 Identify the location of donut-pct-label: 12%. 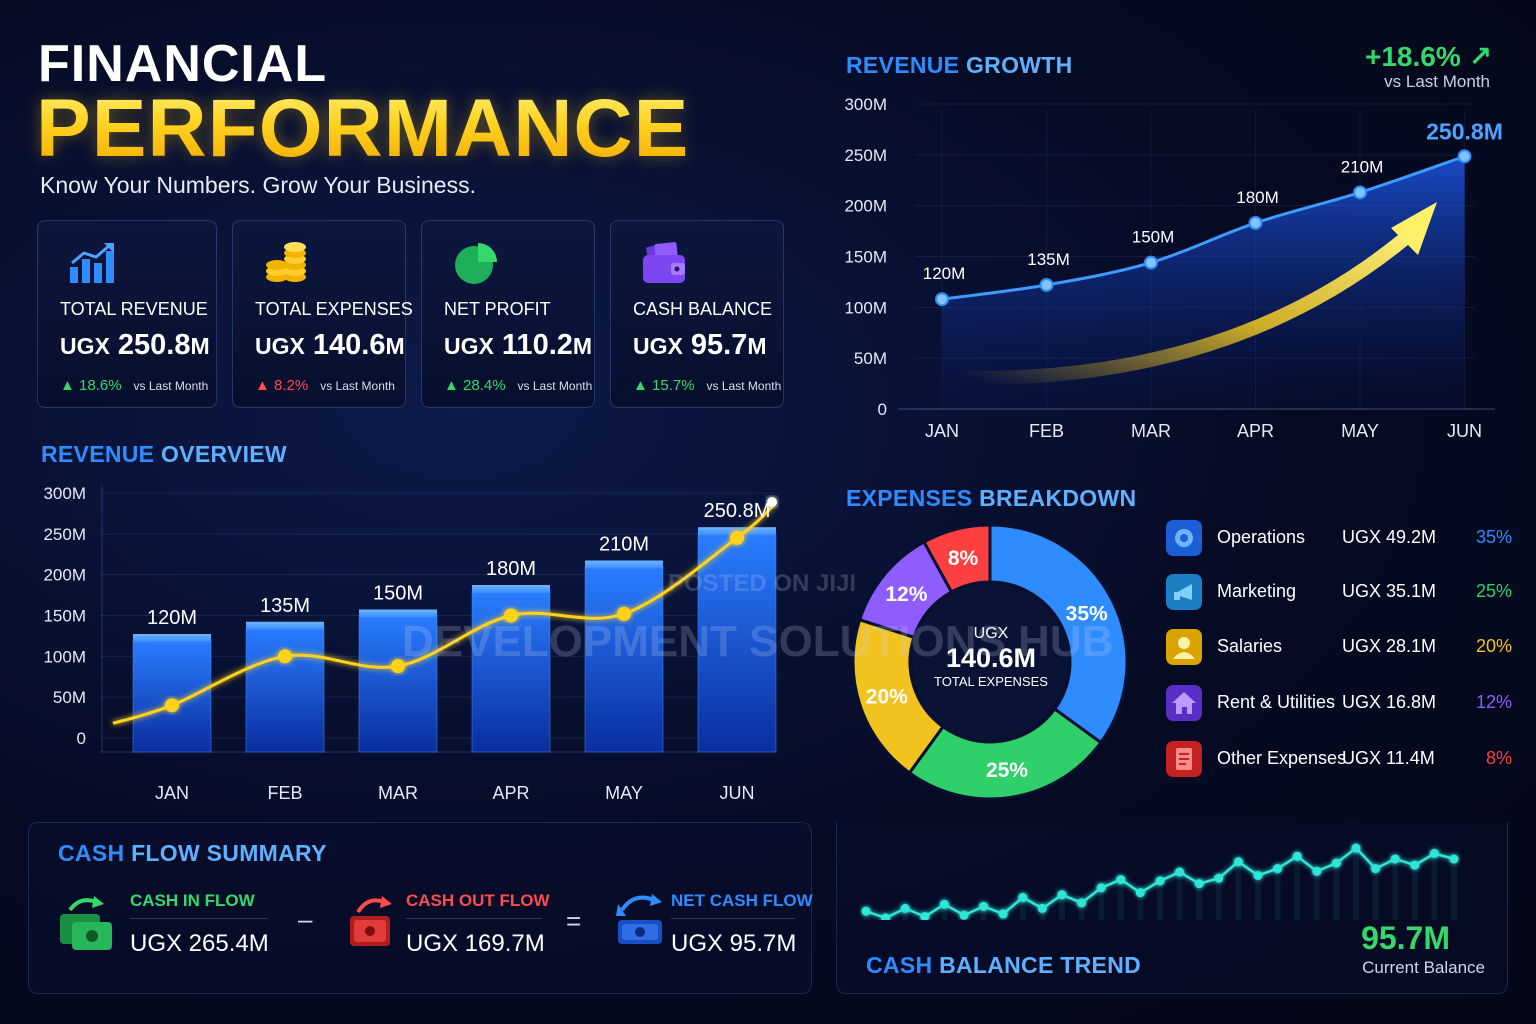
(906, 594).